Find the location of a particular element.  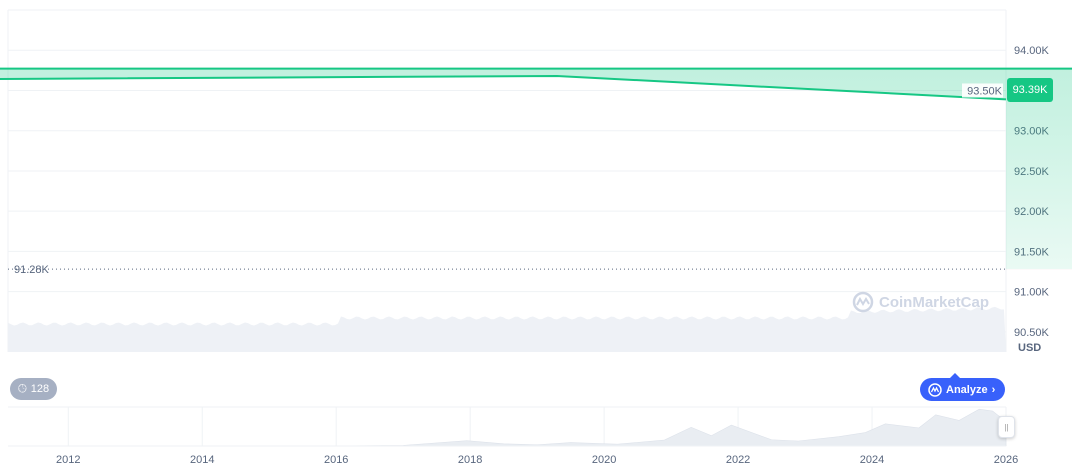

watermark-text: CoinMarketCap is located at coordinates (934, 302).